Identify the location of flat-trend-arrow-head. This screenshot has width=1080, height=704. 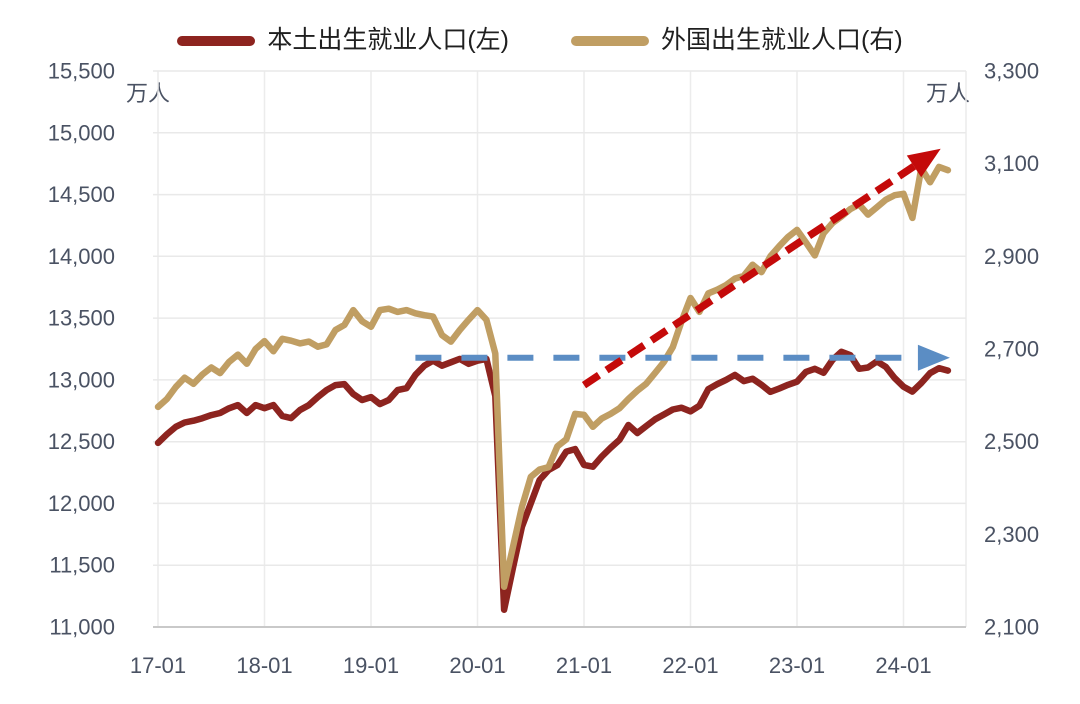
(933, 357).